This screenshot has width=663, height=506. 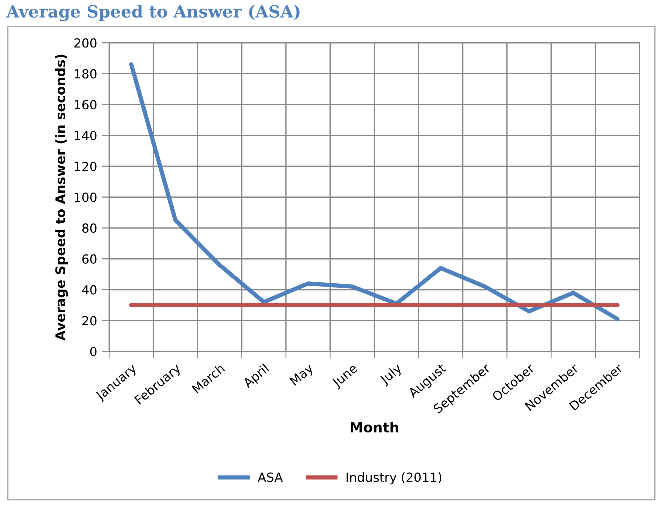 I want to click on x-tick-label: May, so click(x=303, y=375).